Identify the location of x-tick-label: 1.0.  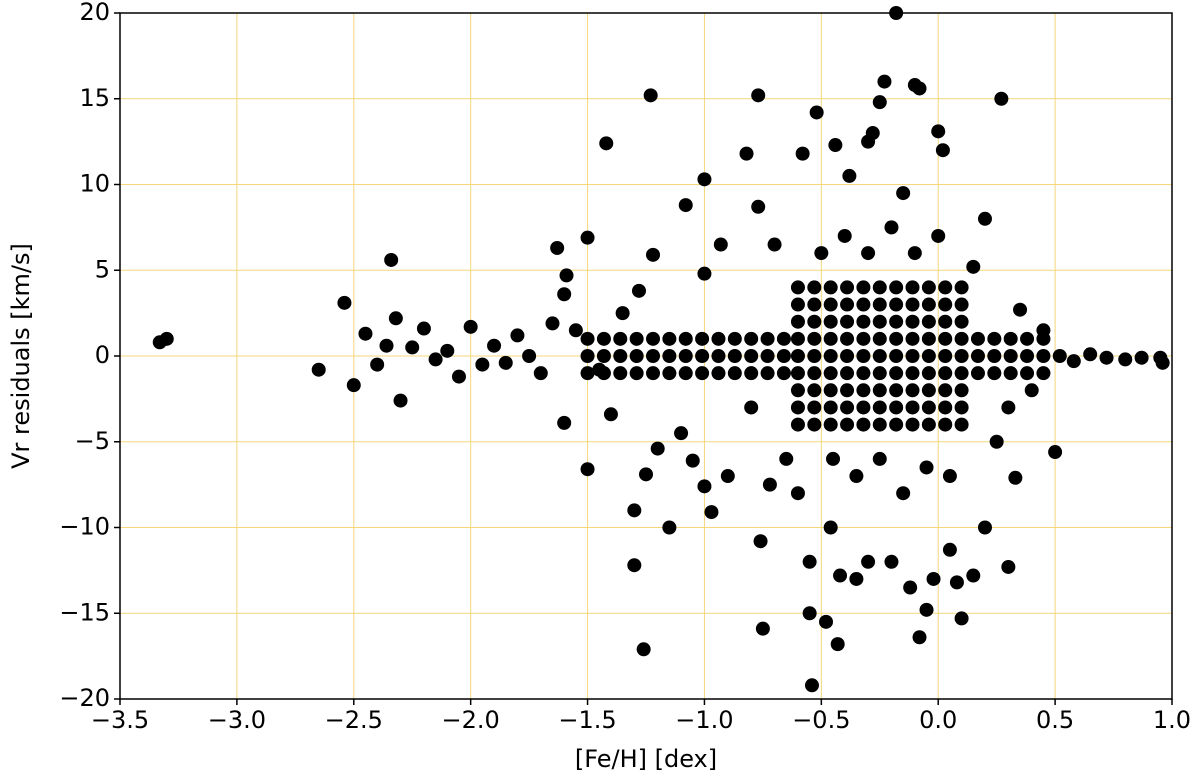
(1172, 720).